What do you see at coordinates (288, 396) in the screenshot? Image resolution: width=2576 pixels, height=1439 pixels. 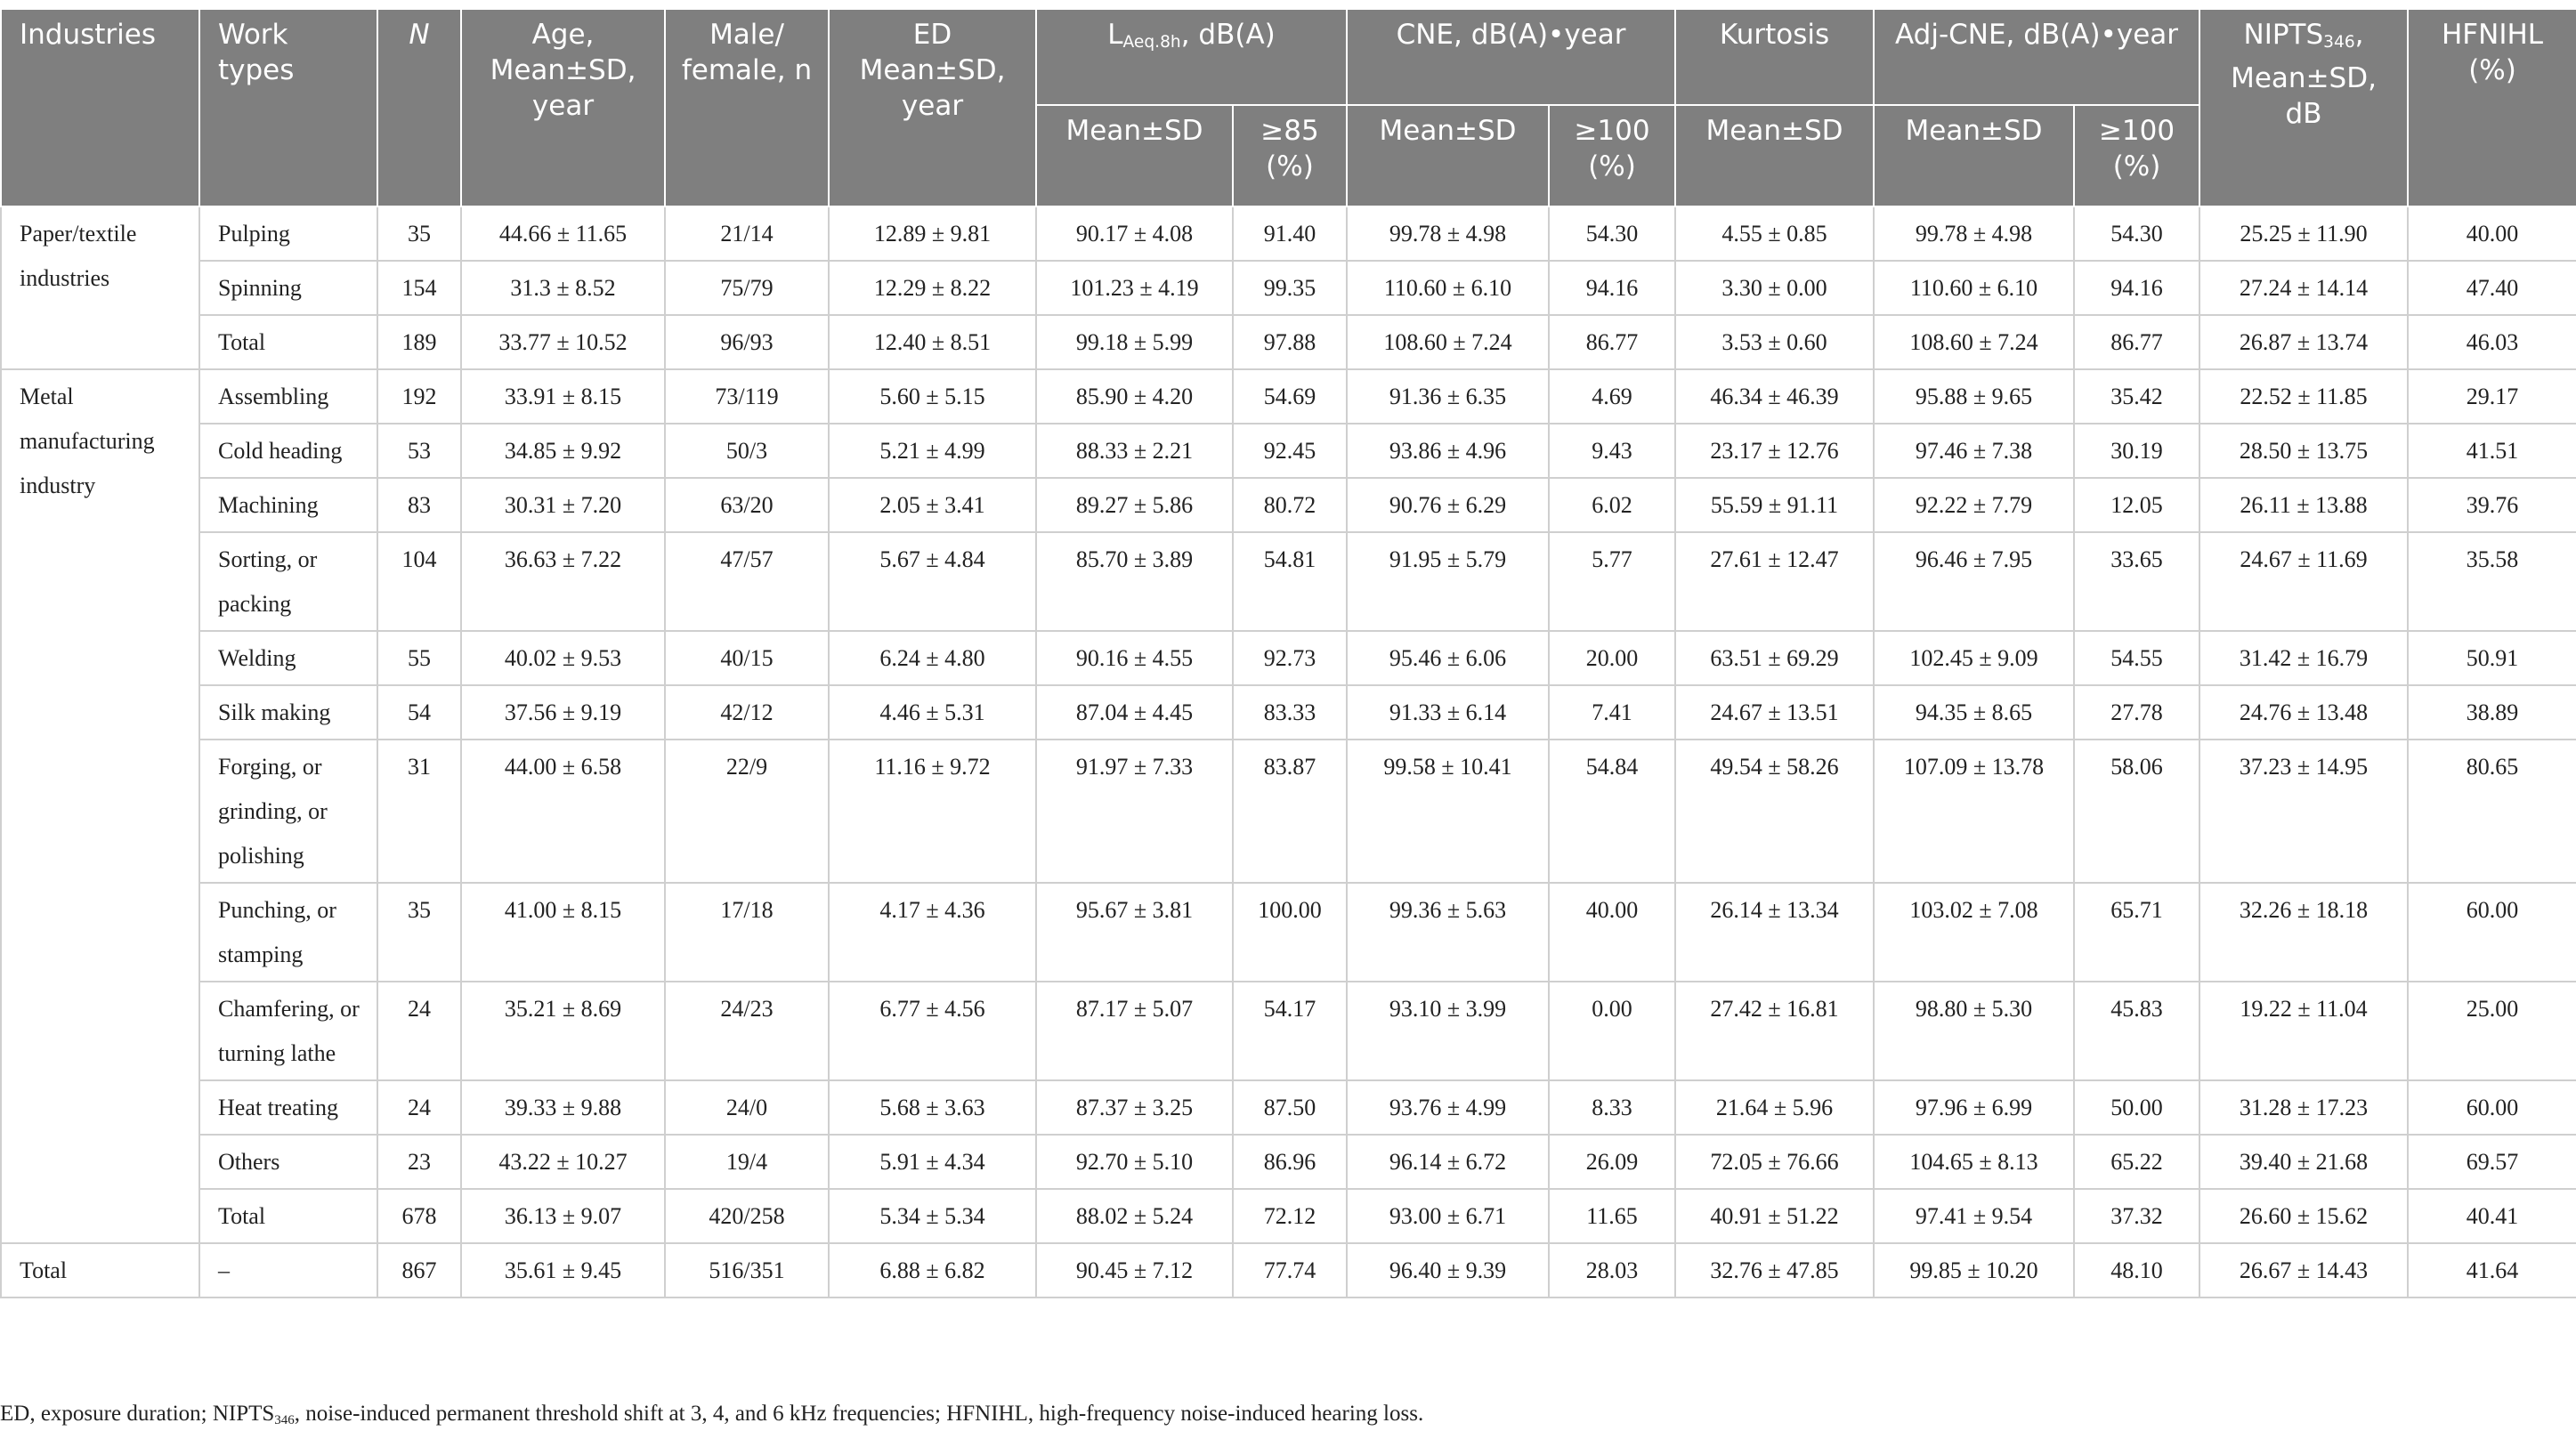 I see `work-type-cell: Assembling` at bounding box center [288, 396].